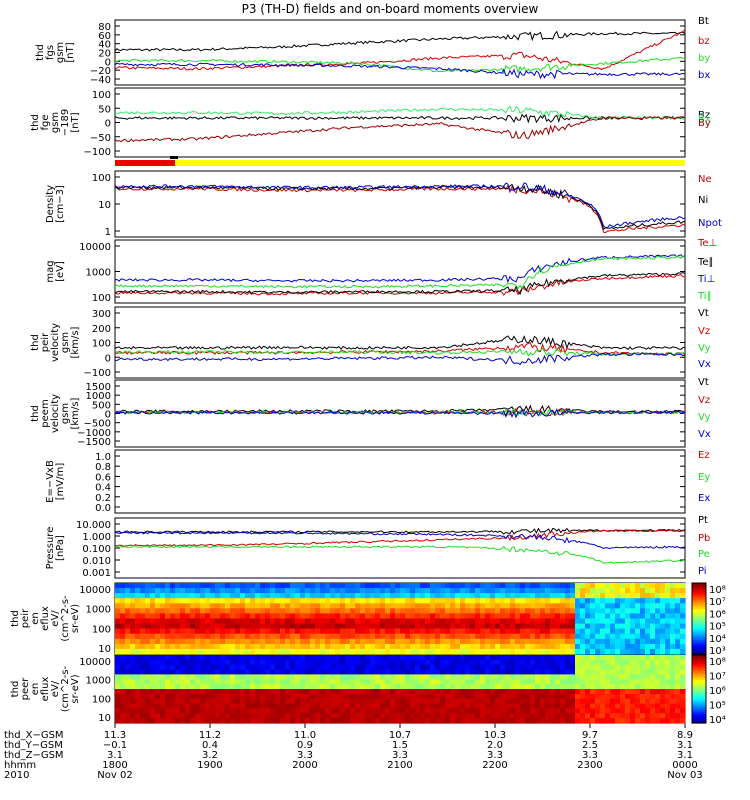 Image resolution: width=750 pixels, height=800 pixels. Describe the element at coordinates (400, 205) in the screenshot. I see `series-Npot-line` at that location.